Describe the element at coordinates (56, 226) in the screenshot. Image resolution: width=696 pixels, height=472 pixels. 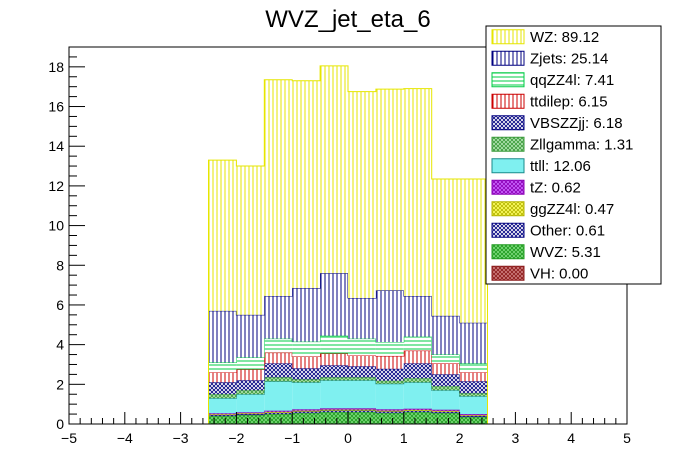
I see `y-tick-label: 10` at that location.